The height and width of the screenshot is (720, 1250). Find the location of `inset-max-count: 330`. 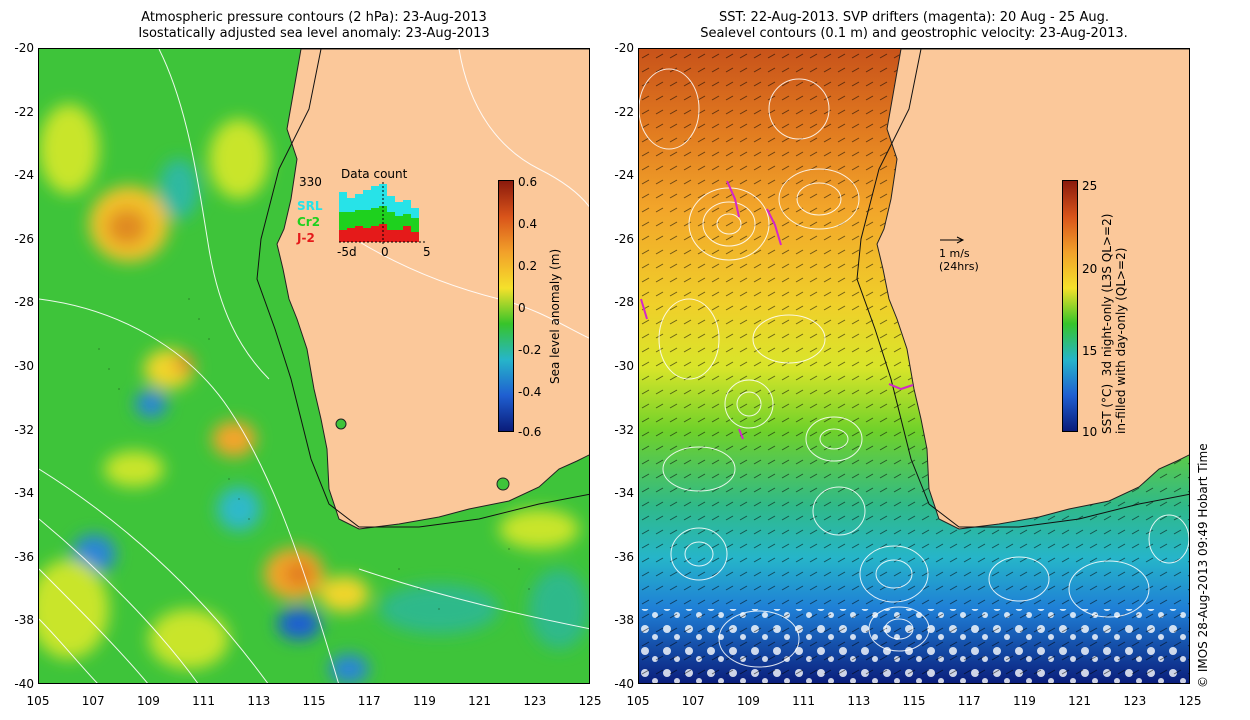

inset-max-count: 330 is located at coordinates (310, 182).